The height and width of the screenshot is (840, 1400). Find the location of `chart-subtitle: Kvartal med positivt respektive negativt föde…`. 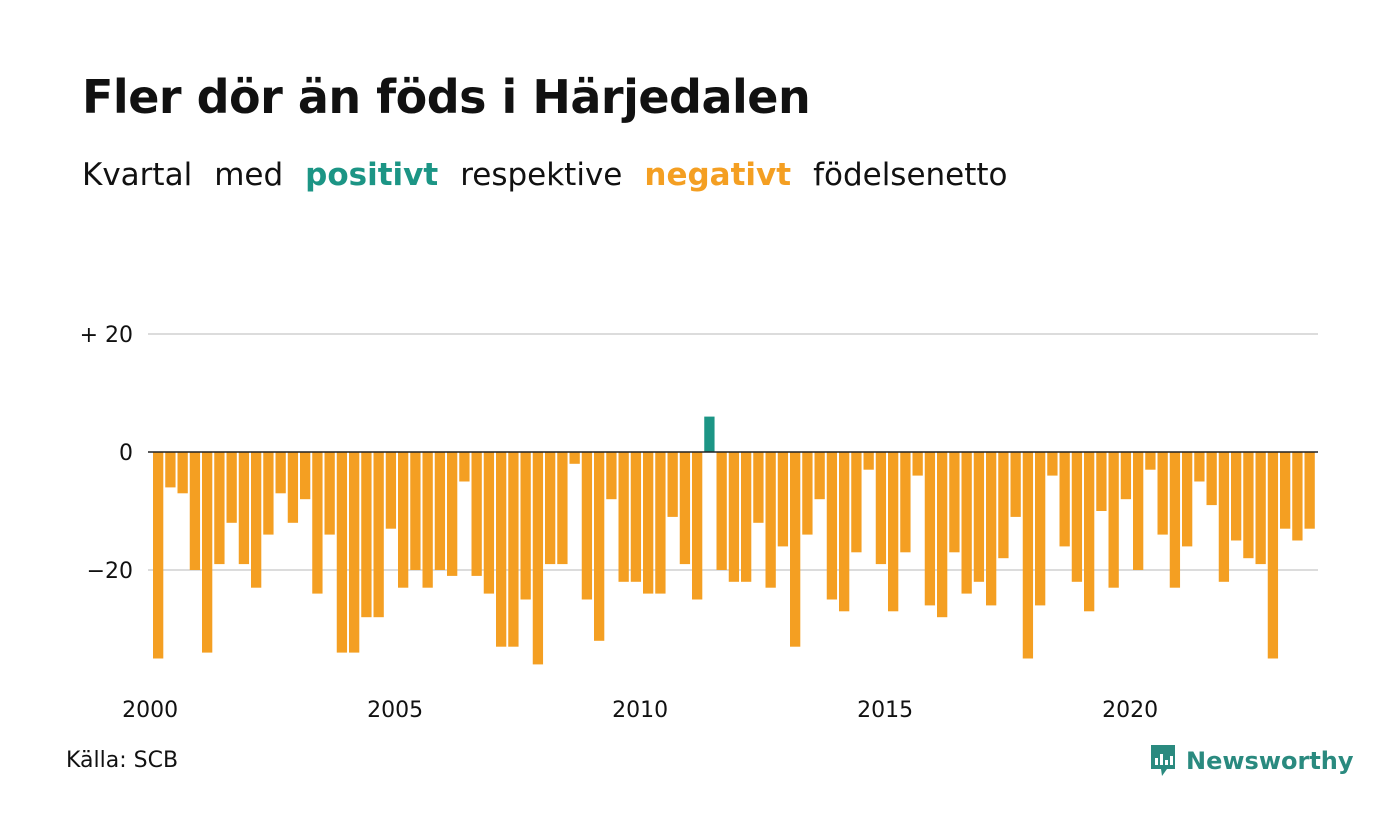

chart-subtitle: Kvartal med positivt respektive negativt föde… is located at coordinates (556, 175).